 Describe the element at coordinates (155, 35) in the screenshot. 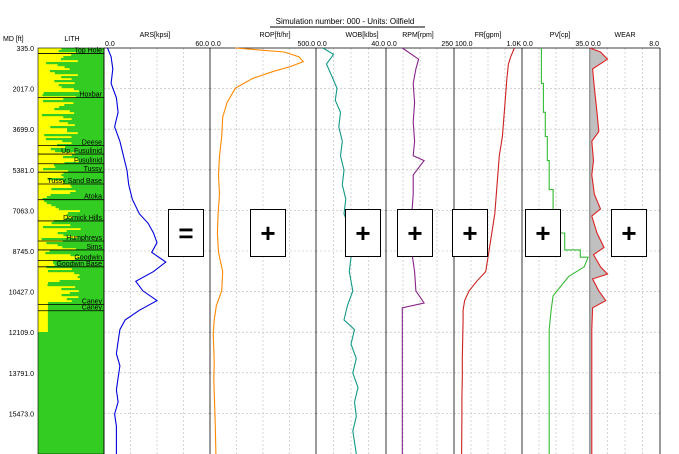

I see `track-label: ARS[kpsi]` at that location.